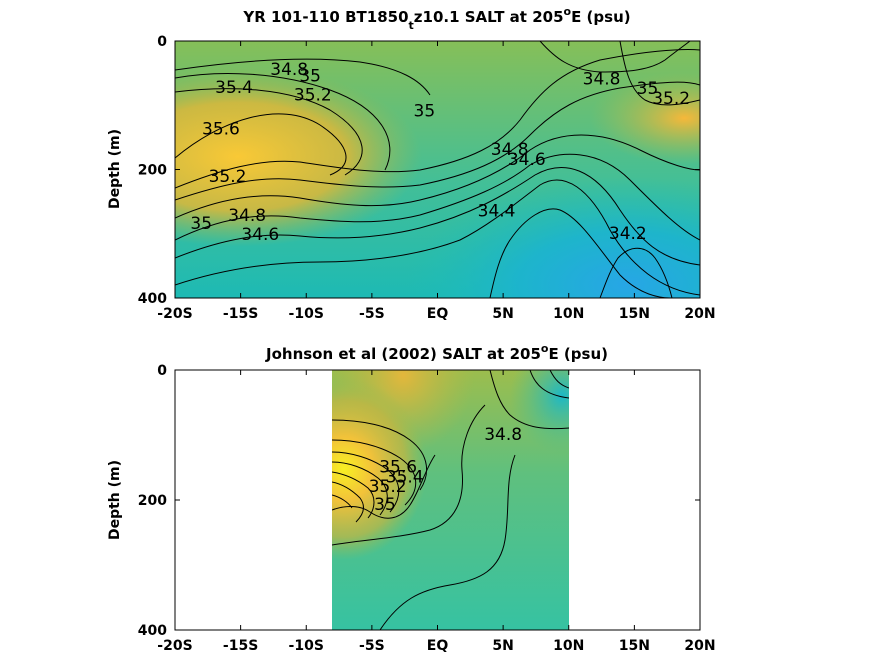  What do you see at coordinates (497, 211) in the screenshot?
I see `contour-label: 34.4` at bounding box center [497, 211].